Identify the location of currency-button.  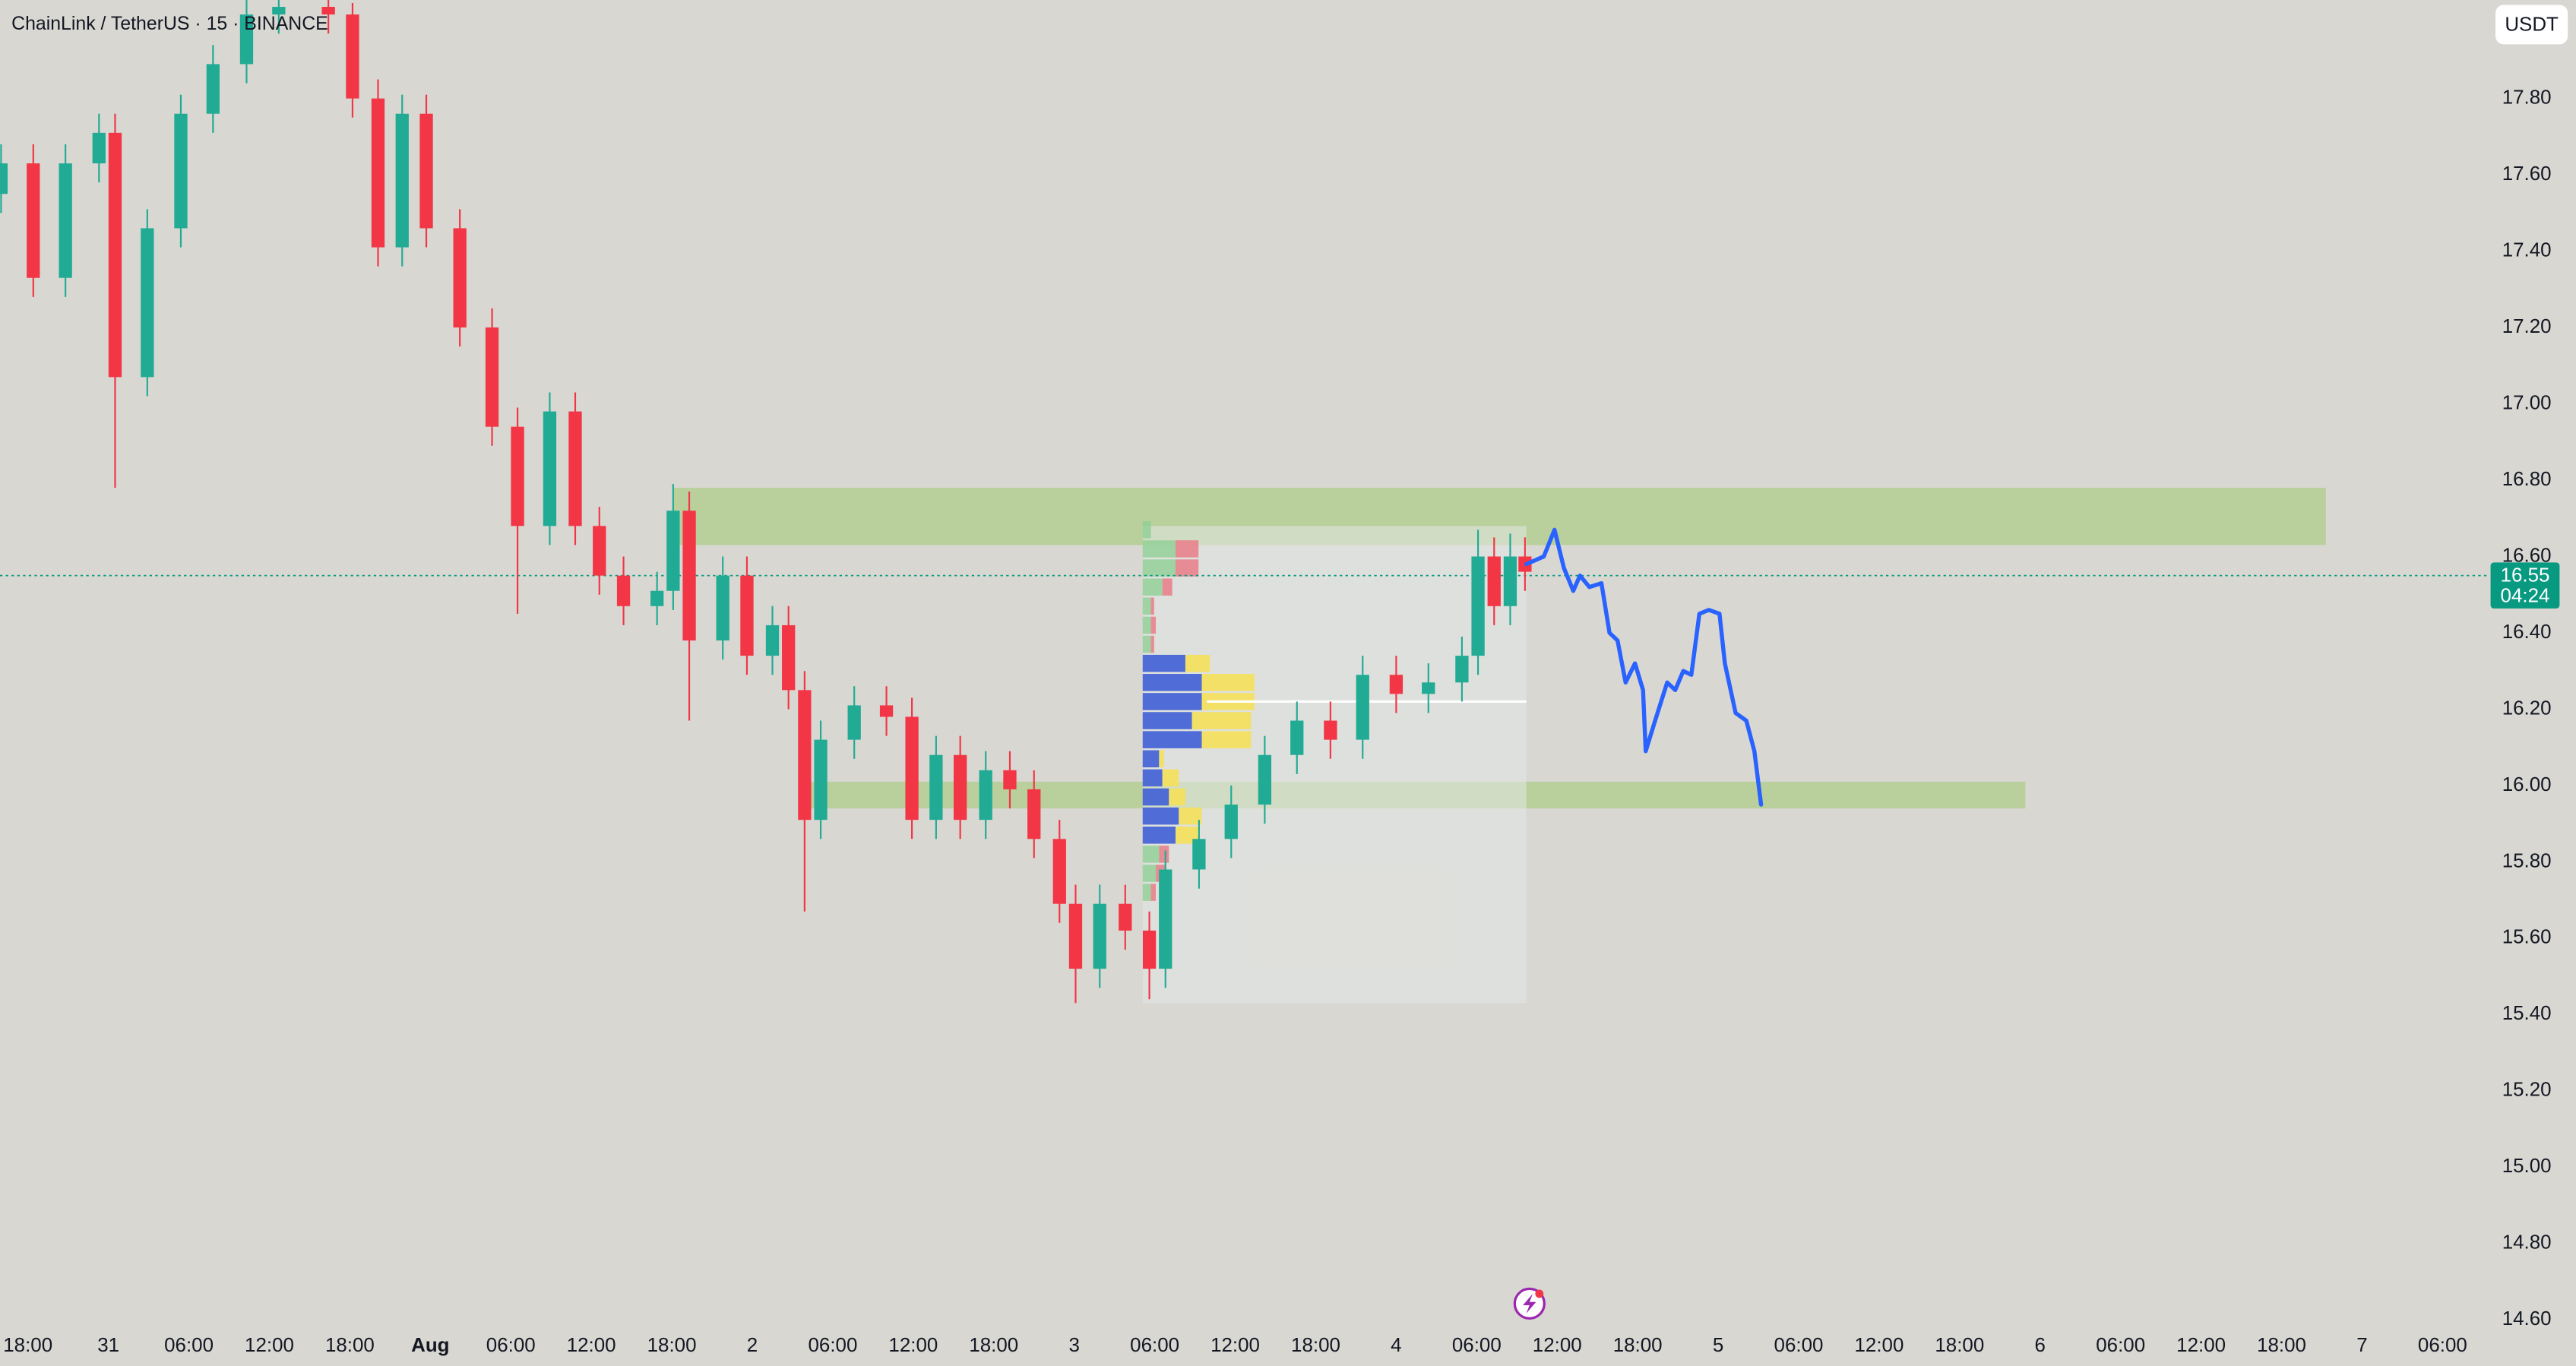
(2532, 25).